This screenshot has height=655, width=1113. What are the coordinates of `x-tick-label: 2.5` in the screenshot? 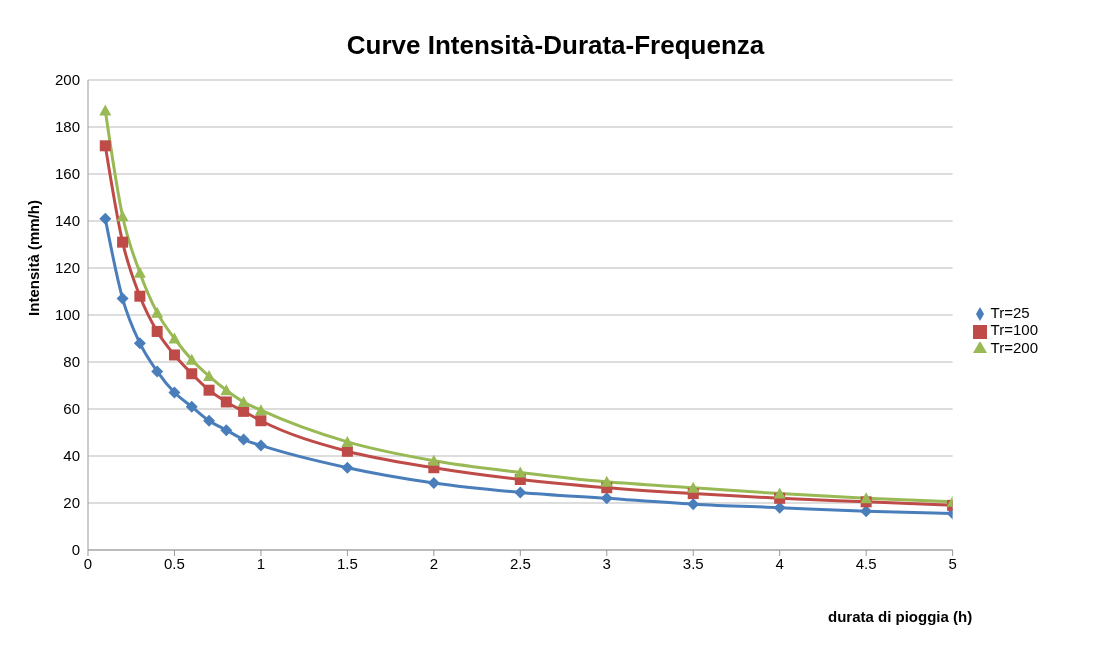 It's located at (520, 563).